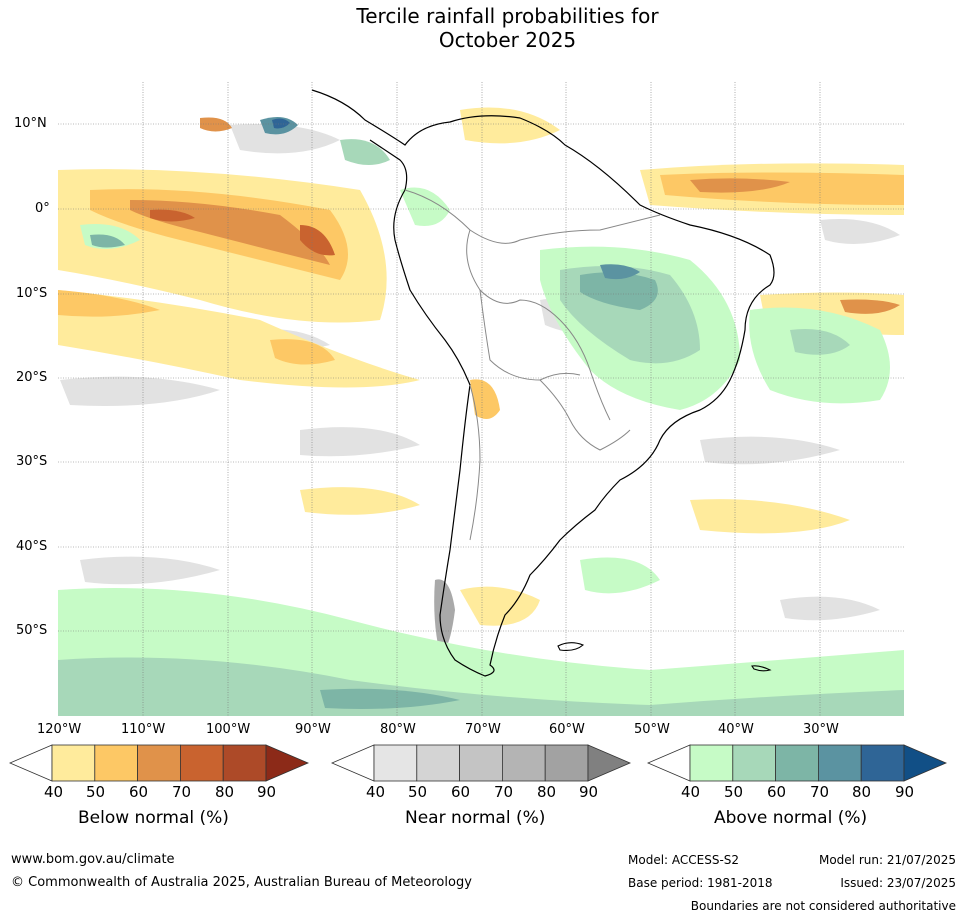 The width and height of the screenshot is (965, 919). What do you see at coordinates (589, 792) in the screenshot?
I see `near-tick-90: 90` at bounding box center [589, 792].